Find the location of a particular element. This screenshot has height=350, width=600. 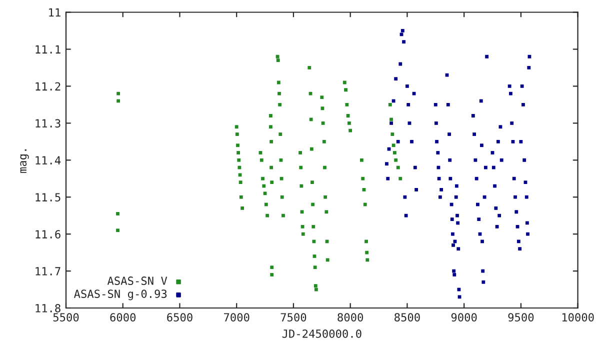

y-tick-label: 11.4 is located at coordinates (48, 160).